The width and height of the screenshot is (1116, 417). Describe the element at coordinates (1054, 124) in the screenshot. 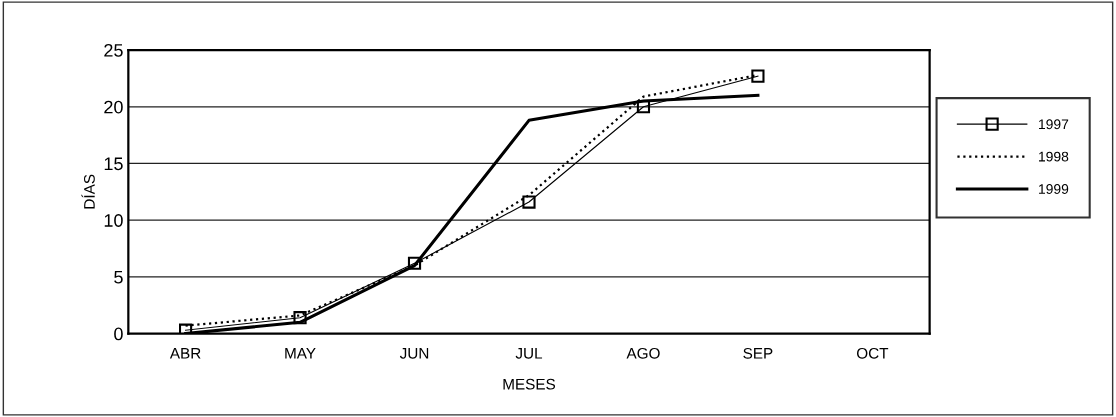

I see `legend-label: 1997` at that location.